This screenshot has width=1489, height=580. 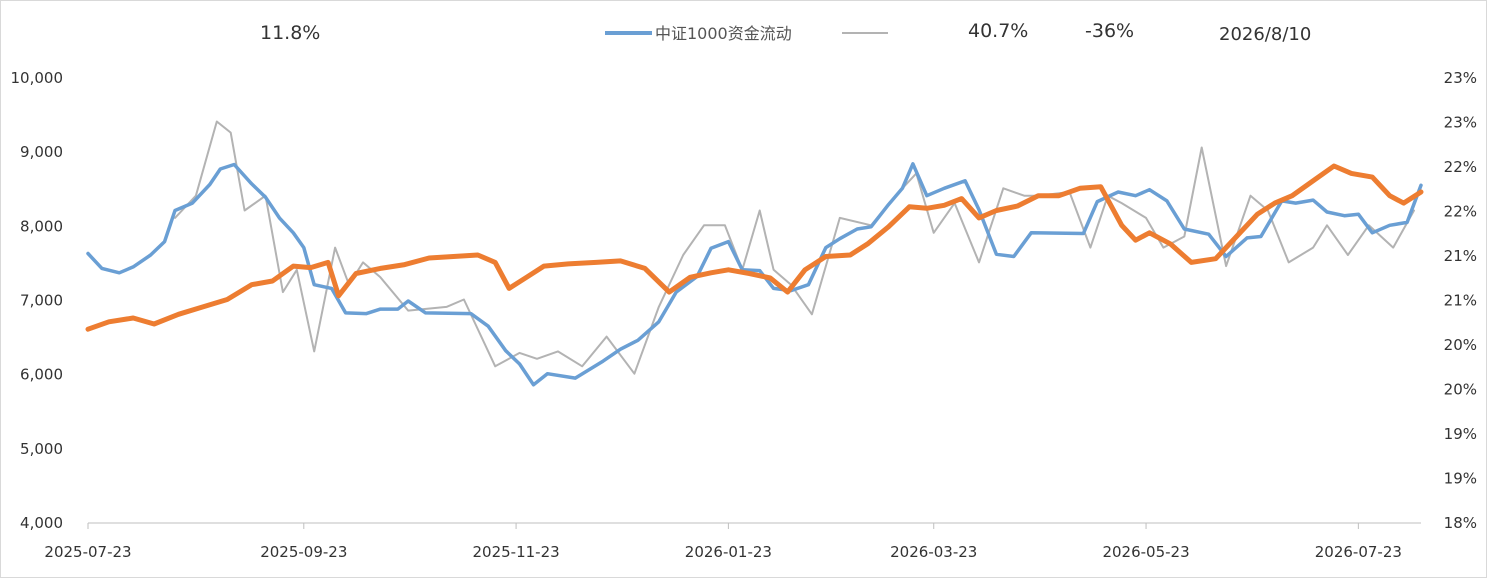 What do you see at coordinates (41, 523) in the screenshot?
I see `y-left-tick-label: 4,000` at bounding box center [41, 523].